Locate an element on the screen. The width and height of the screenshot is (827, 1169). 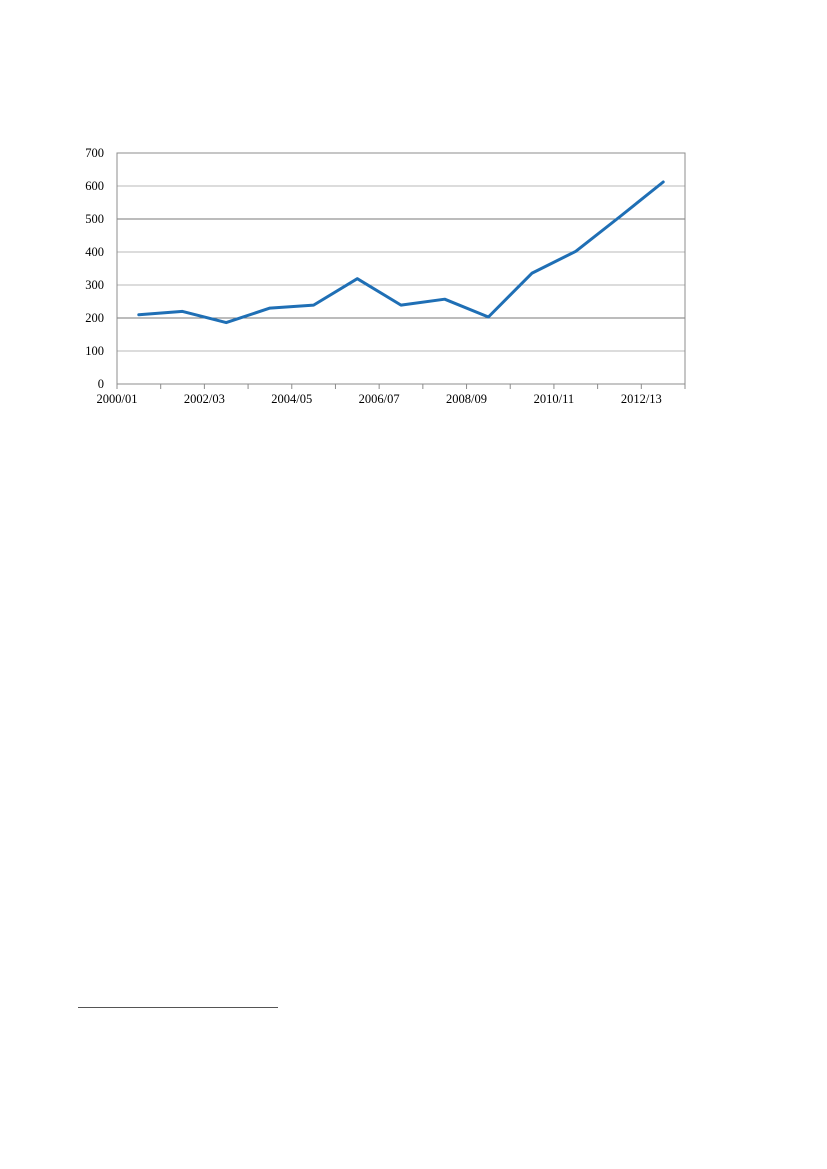
y-tick-label: 0 is located at coordinates (101, 384).